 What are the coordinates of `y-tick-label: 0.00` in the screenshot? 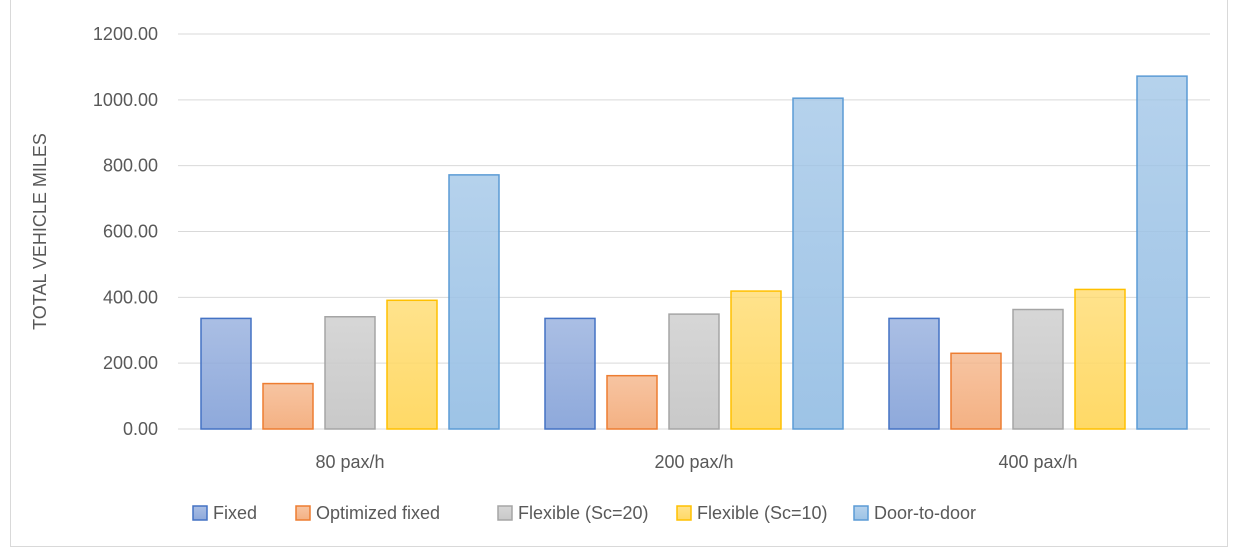 It's located at (140, 429).